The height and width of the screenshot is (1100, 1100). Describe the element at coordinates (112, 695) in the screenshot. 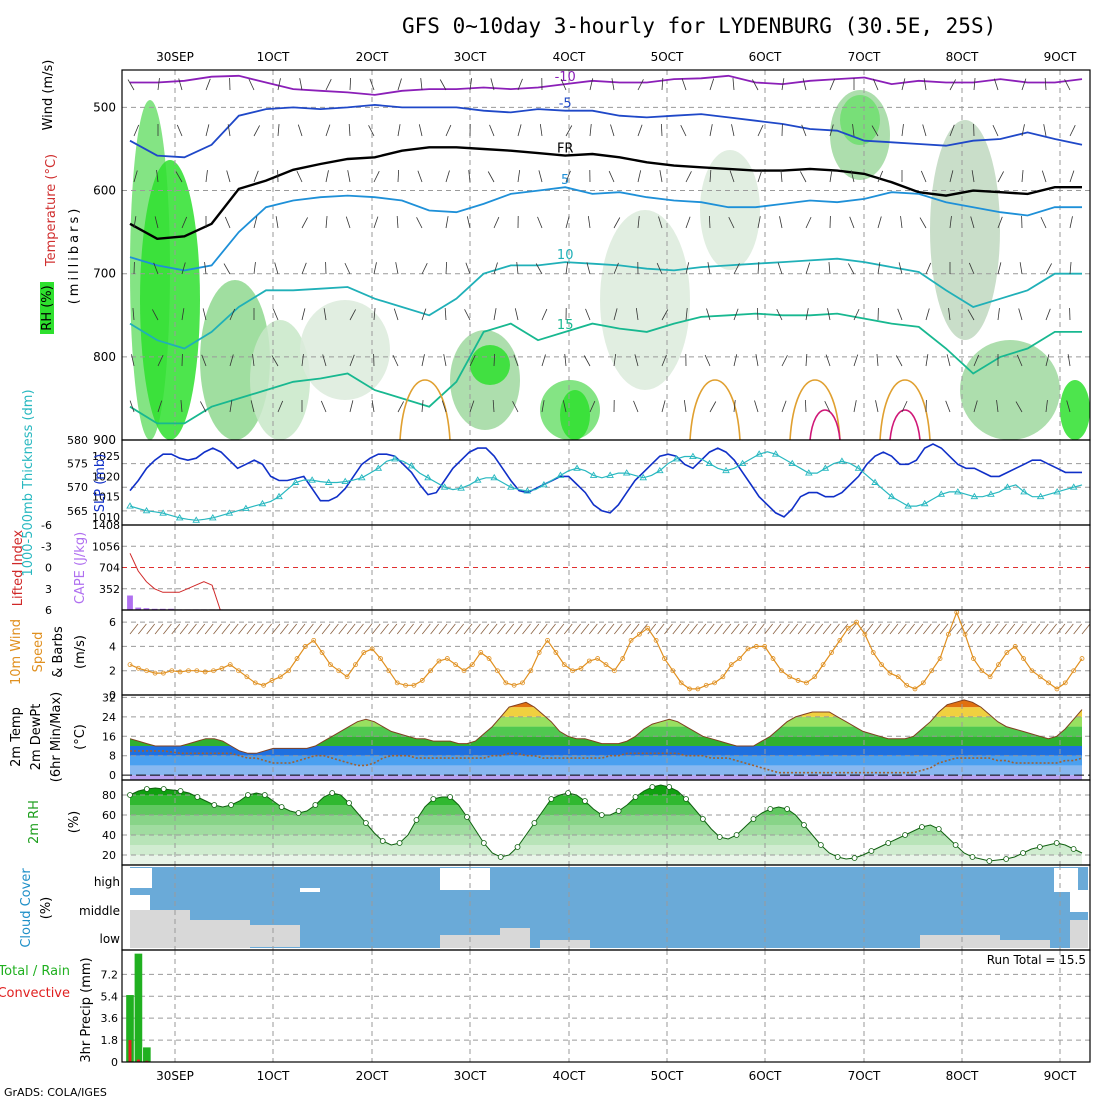

I see `y-tick-label-wind: 0` at that location.